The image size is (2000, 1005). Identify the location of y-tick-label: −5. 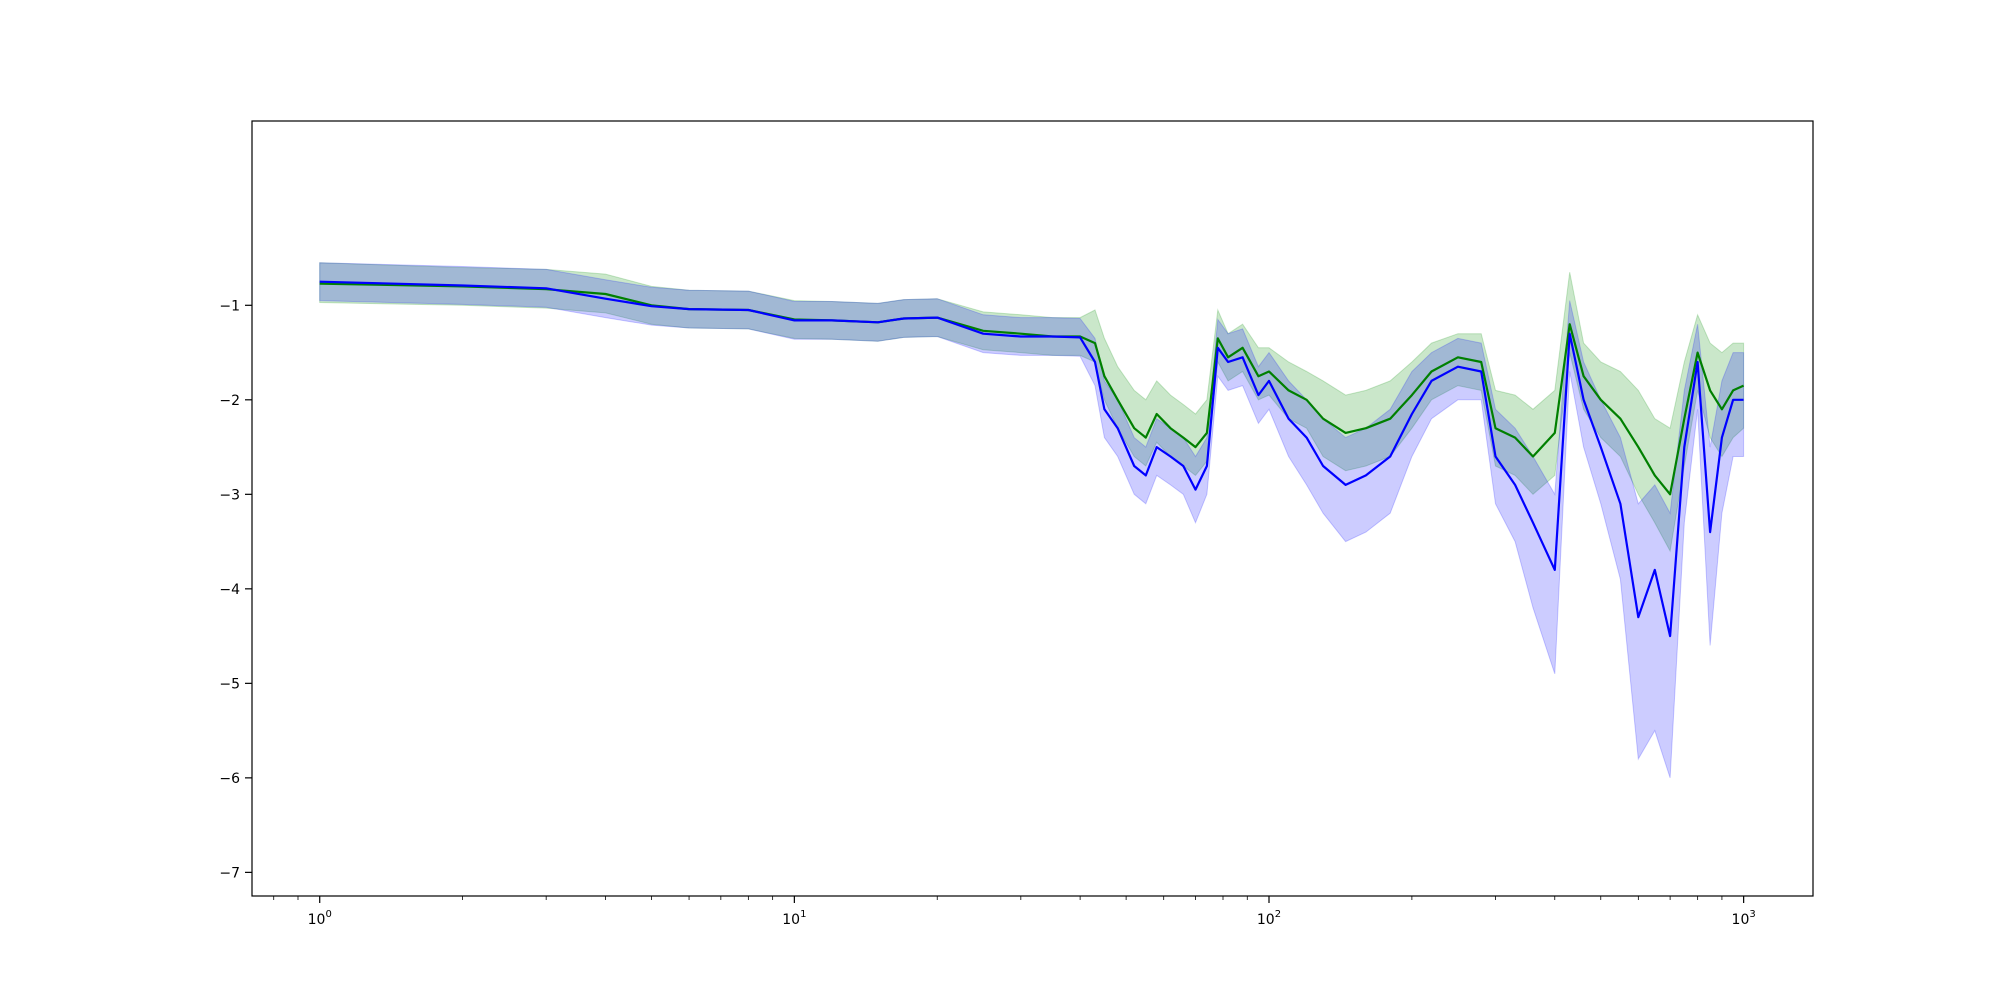
(229, 684).